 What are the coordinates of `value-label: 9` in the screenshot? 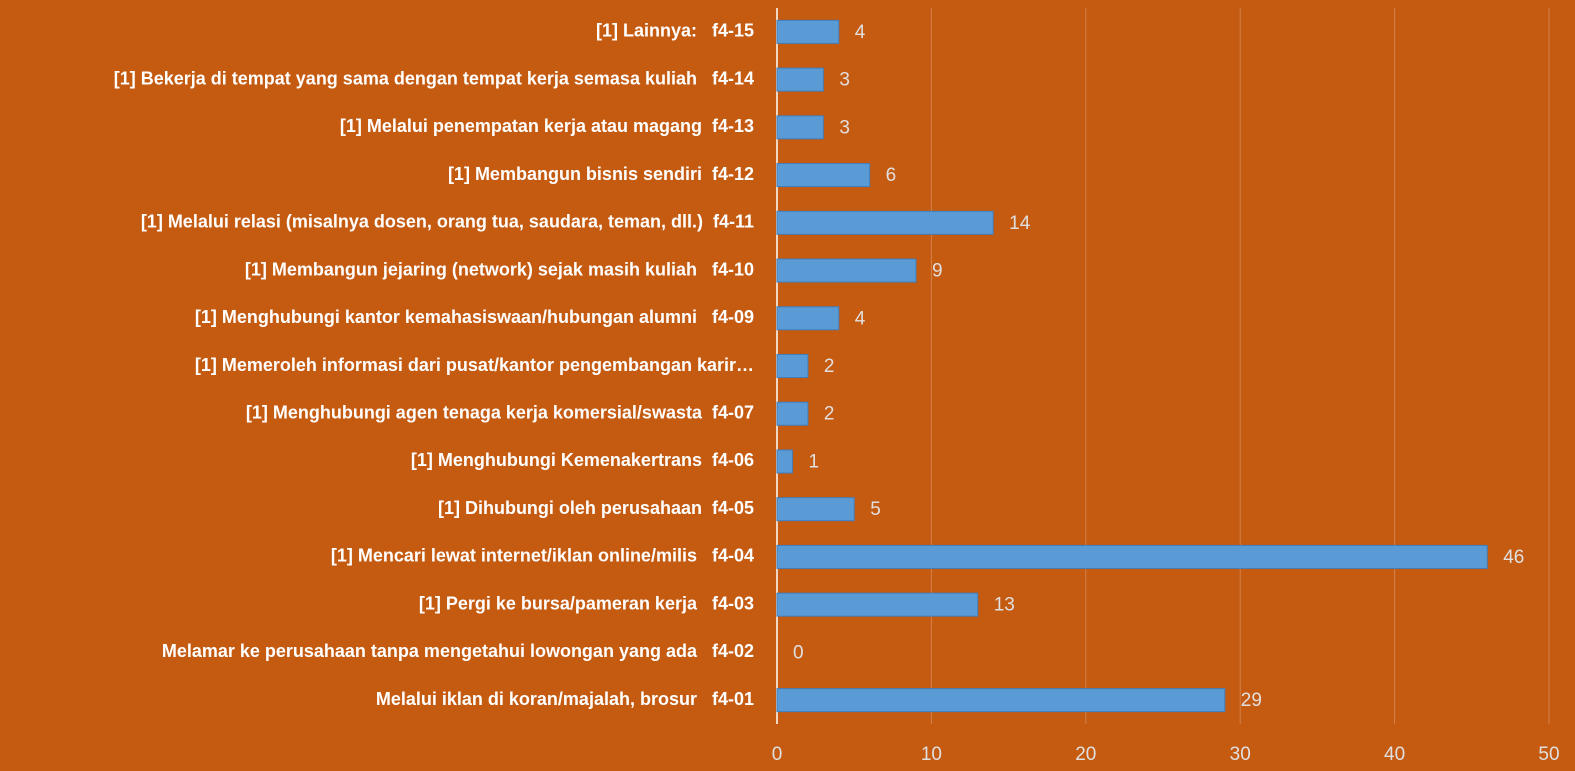 It's located at (937, 271).